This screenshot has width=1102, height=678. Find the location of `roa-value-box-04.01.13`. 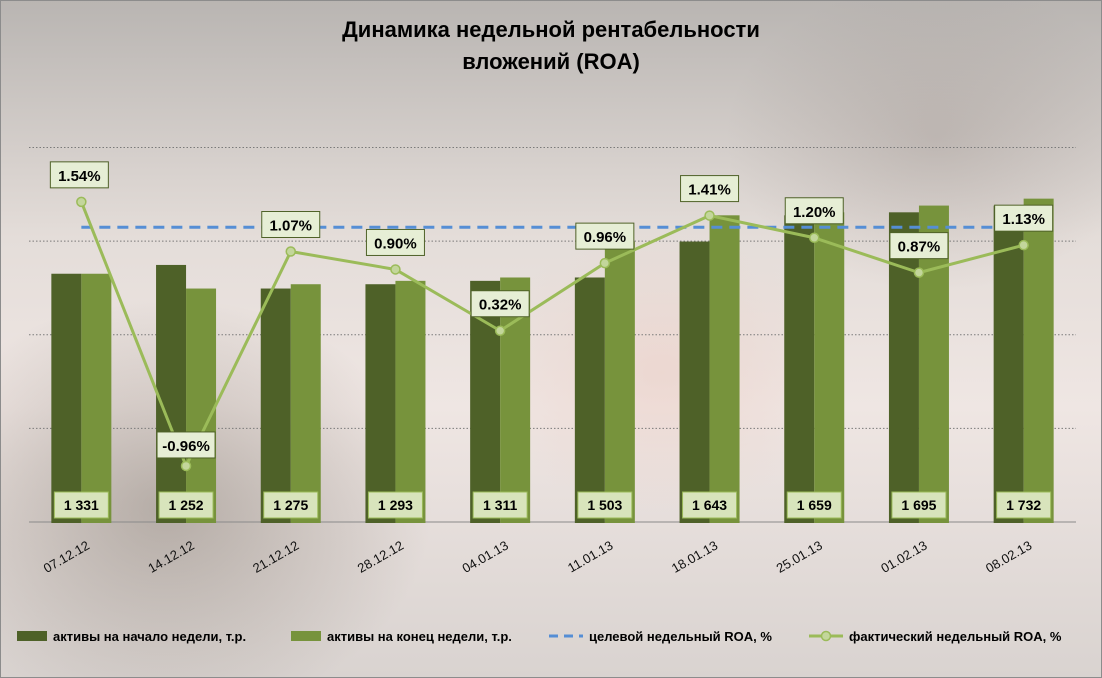

roa-value-box-04.01.13 is located at coordinates (500, 304).